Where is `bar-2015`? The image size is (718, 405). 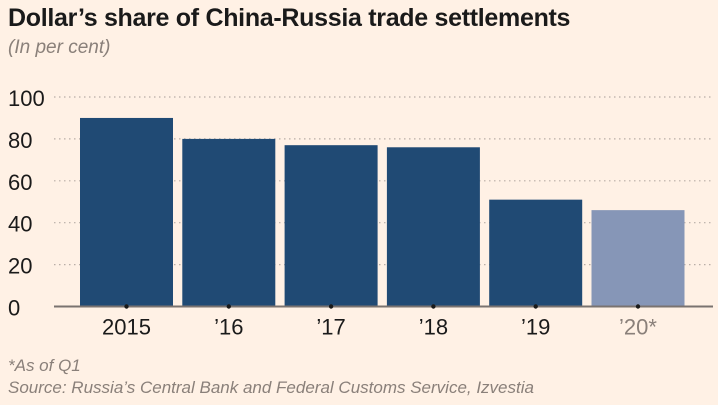 bar-2015 is located at coordinates (126, 212).